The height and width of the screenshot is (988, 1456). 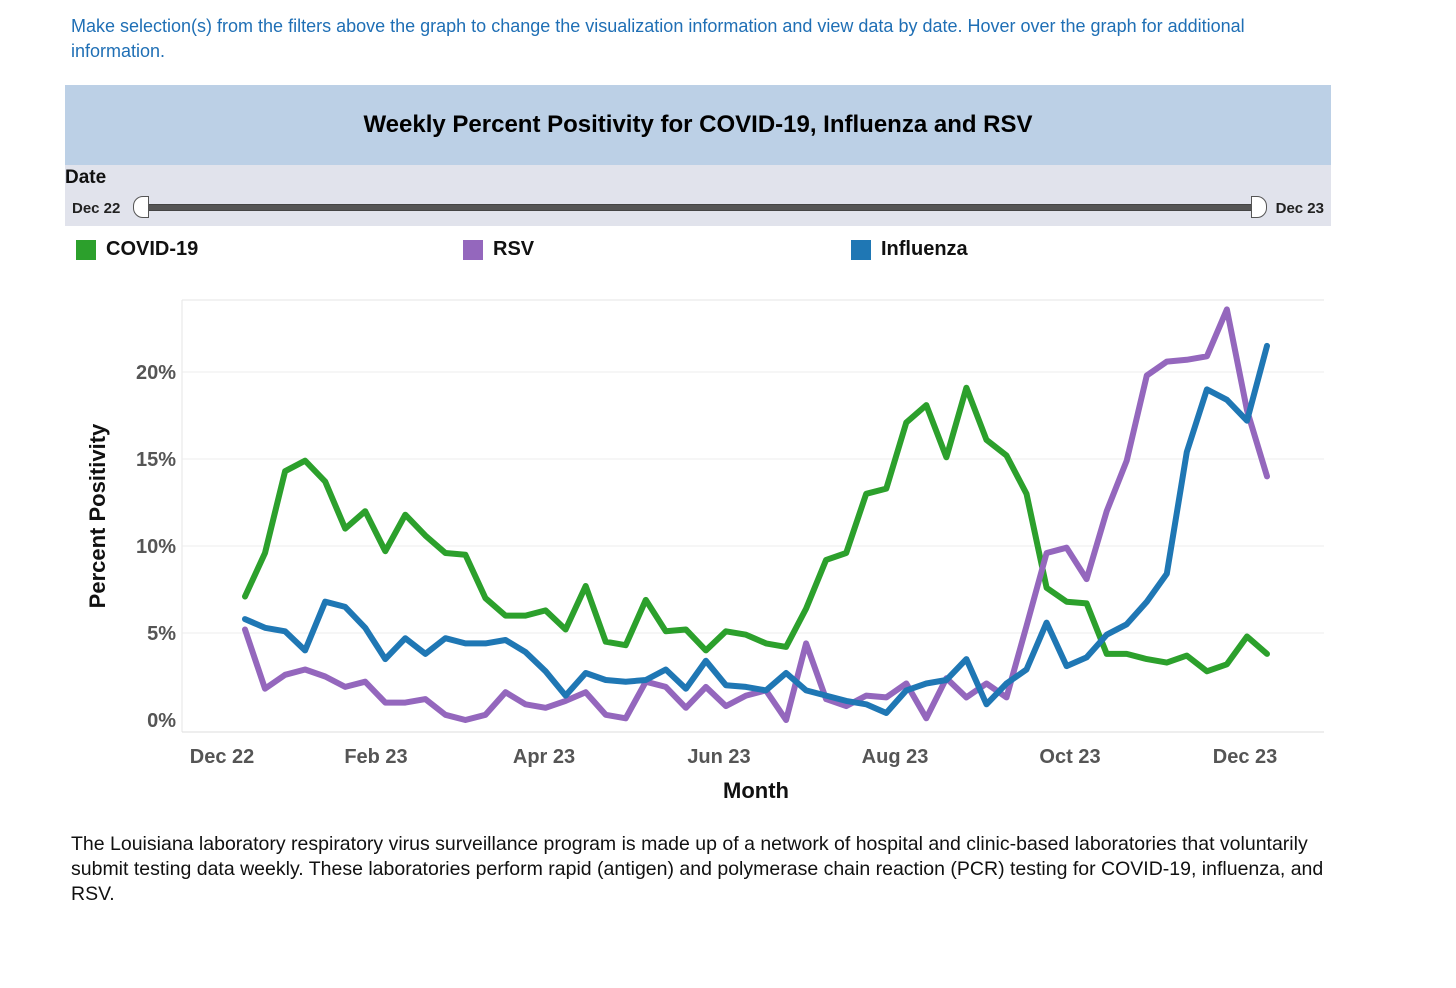 I want to click on date-filter-label: Date, so click(x=86, y=177).